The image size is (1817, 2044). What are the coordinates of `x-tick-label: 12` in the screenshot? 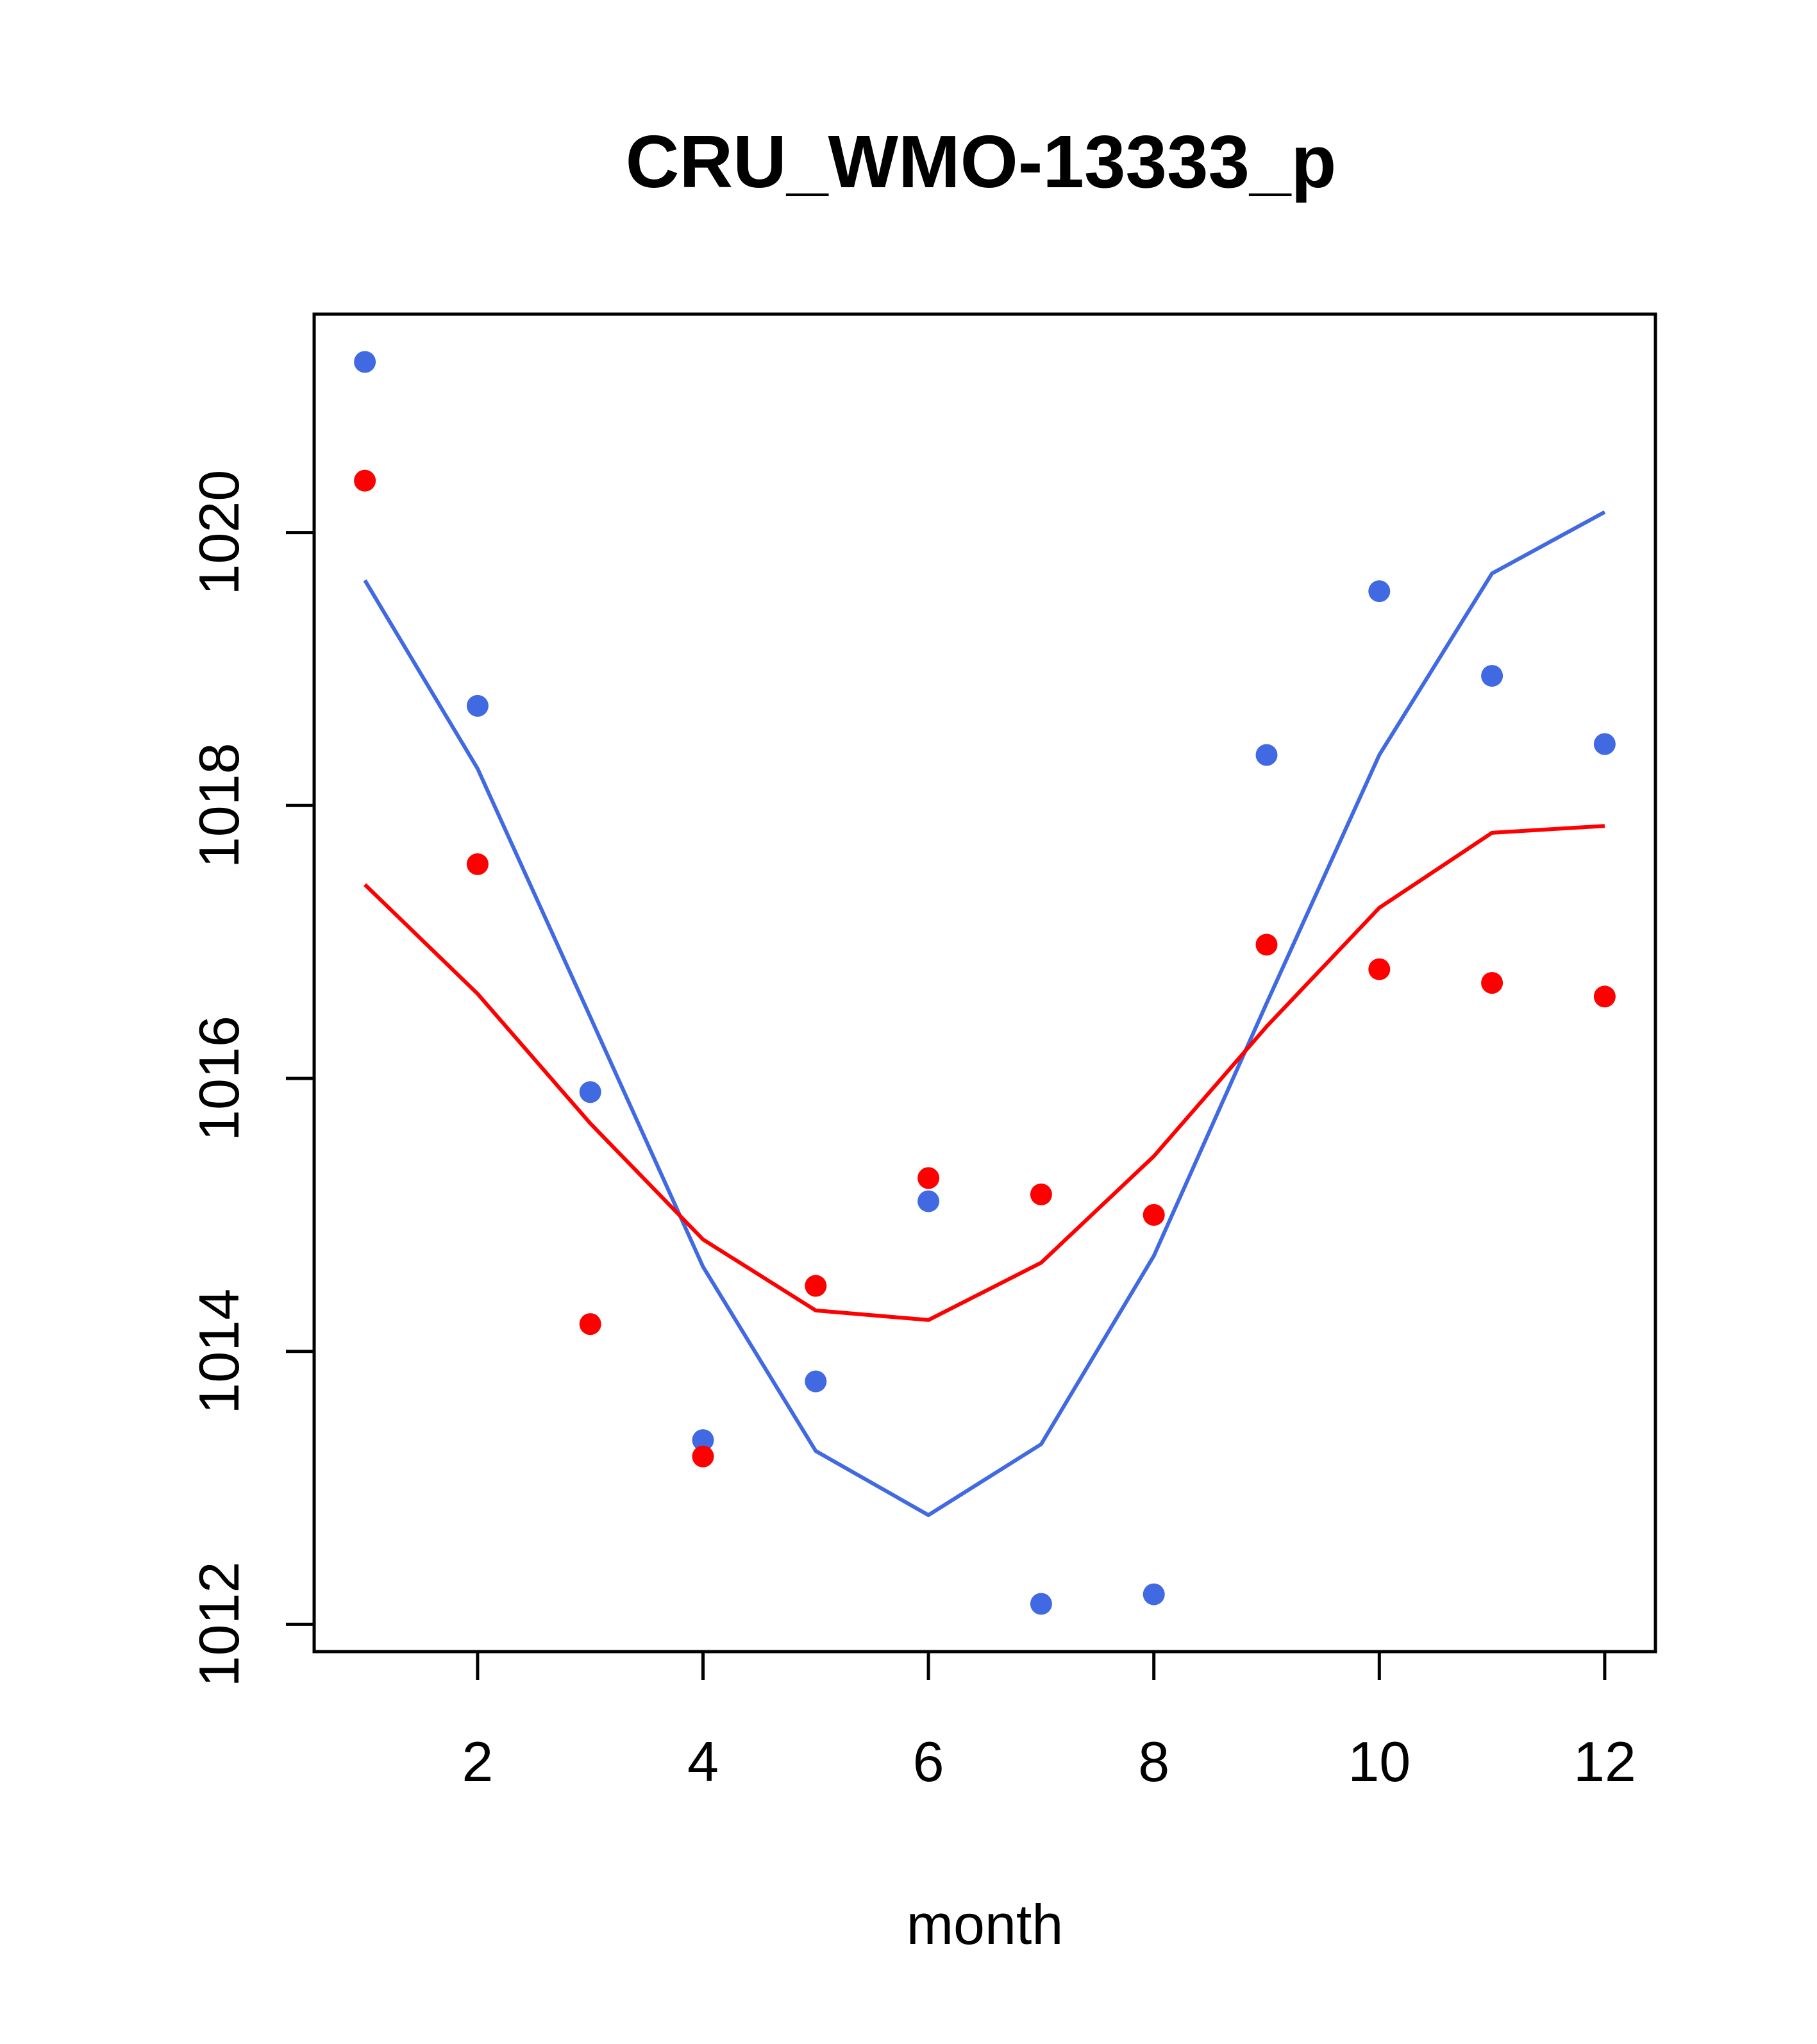 It's located at (1604, 1762).